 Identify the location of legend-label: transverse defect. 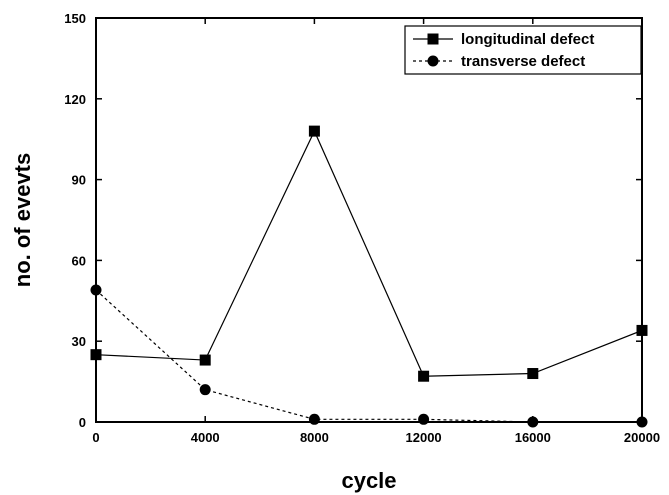
(523, 61).